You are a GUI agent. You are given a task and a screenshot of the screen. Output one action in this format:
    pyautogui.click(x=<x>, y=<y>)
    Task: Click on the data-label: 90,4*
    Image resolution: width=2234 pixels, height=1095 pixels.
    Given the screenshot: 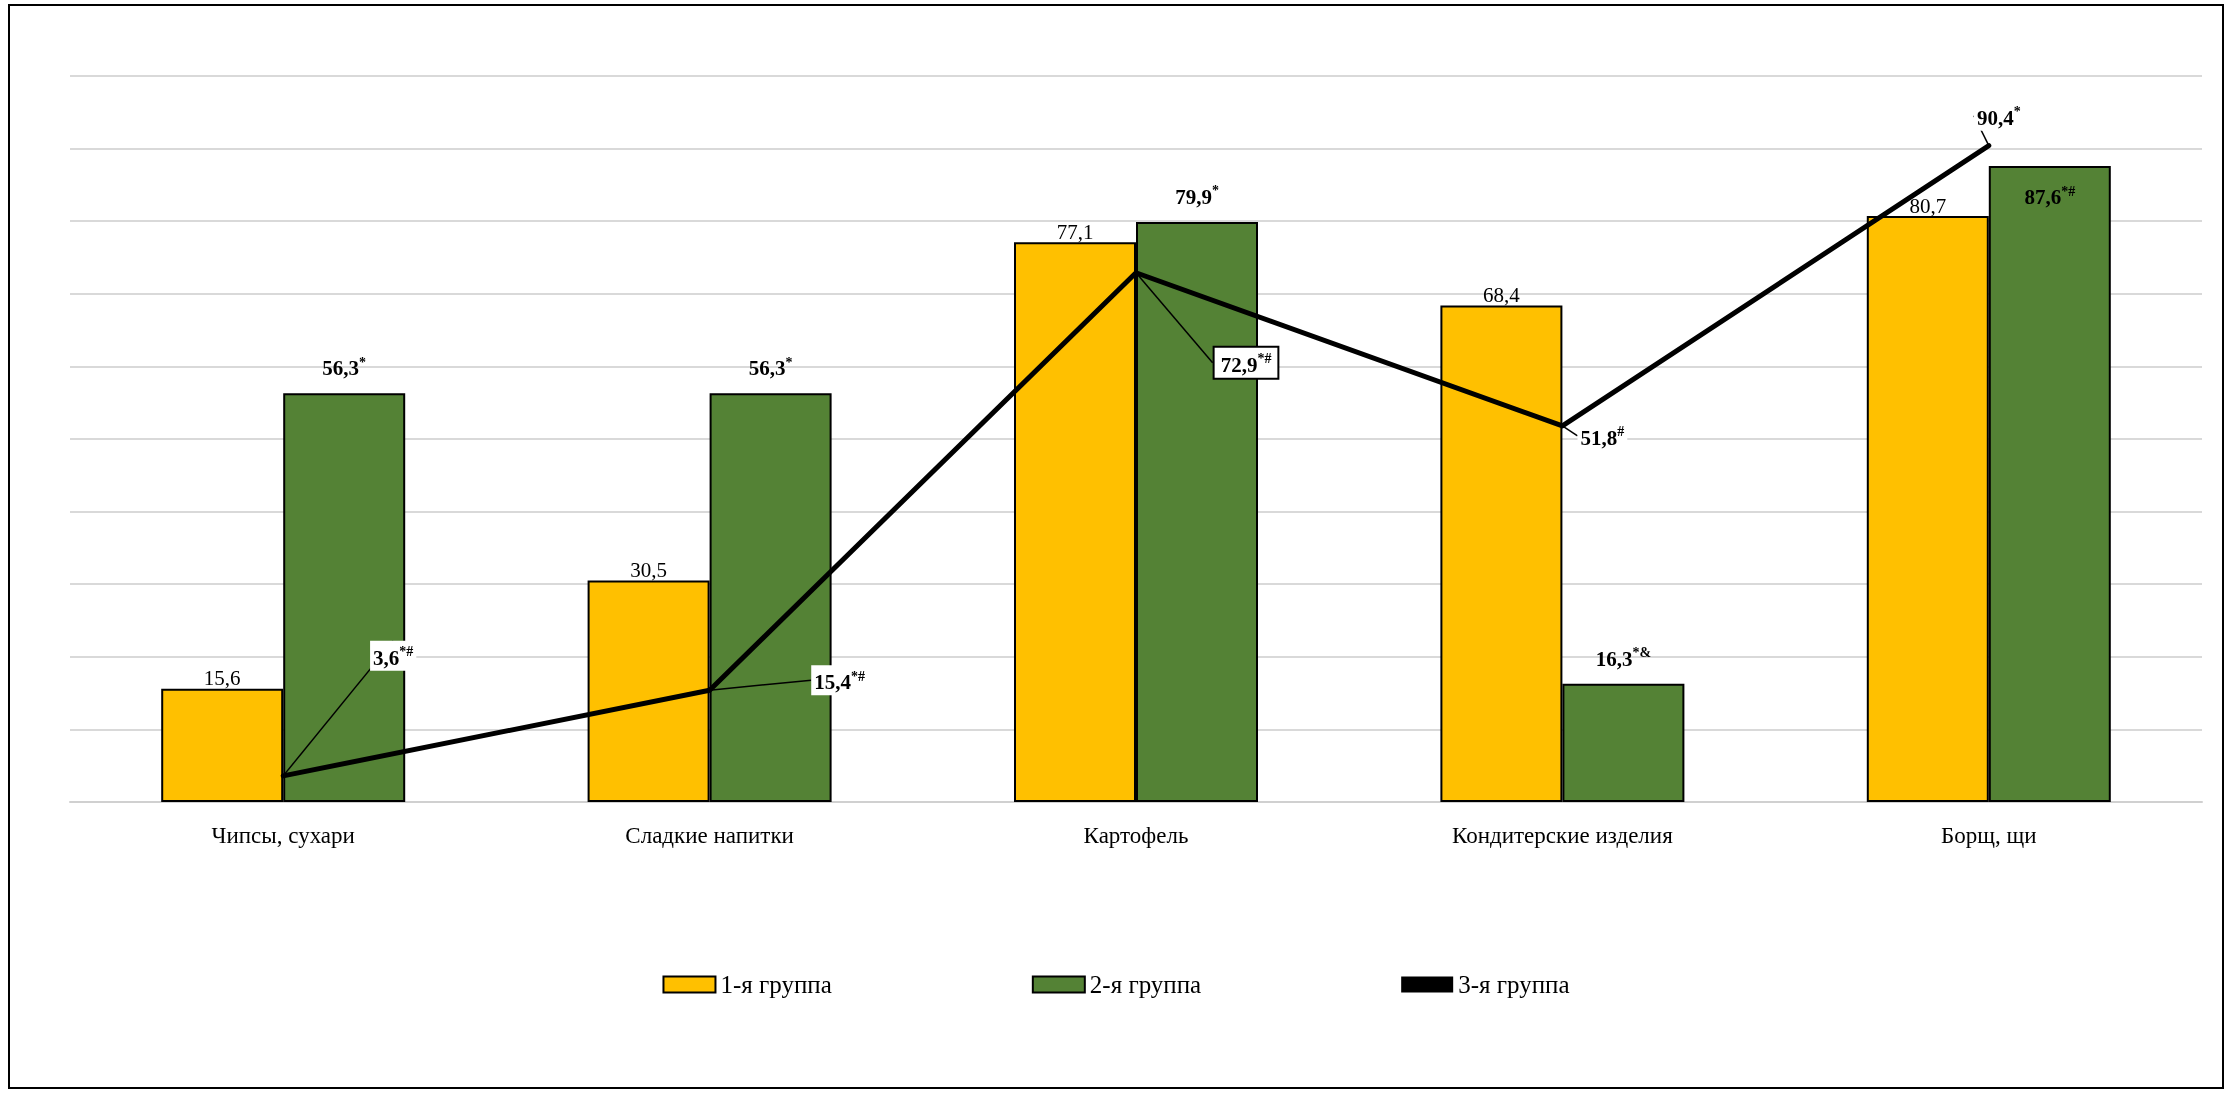 What is the action you would take?
    pyautogui.click(x=1998, y=117)
    